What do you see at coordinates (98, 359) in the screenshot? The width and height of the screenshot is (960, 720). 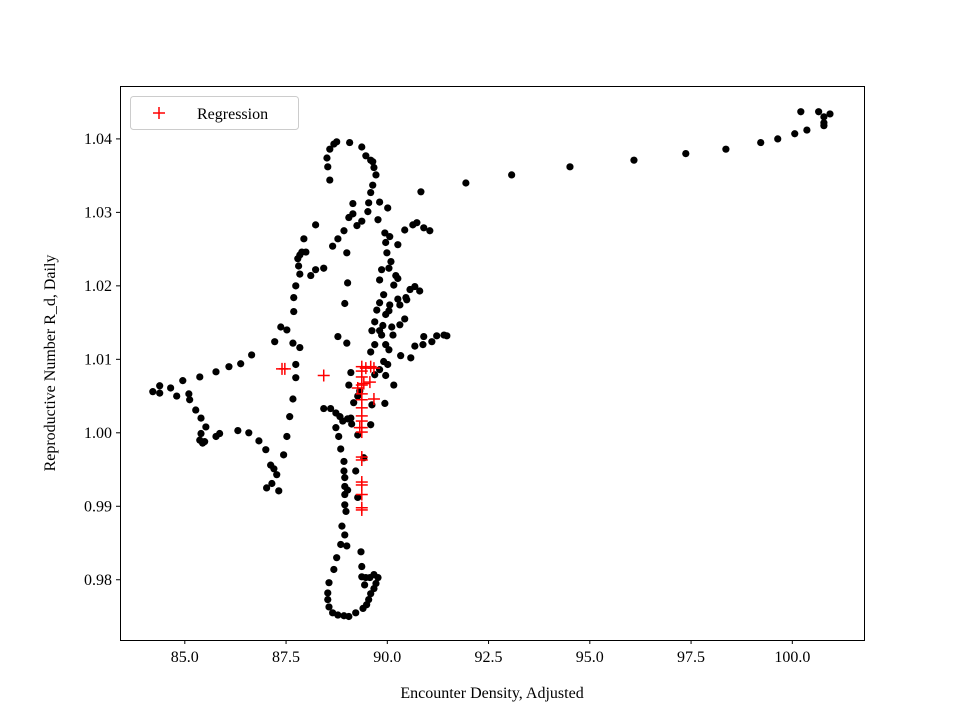 I see `y-tick-label: 1.01` at bounding box center [98, 359].